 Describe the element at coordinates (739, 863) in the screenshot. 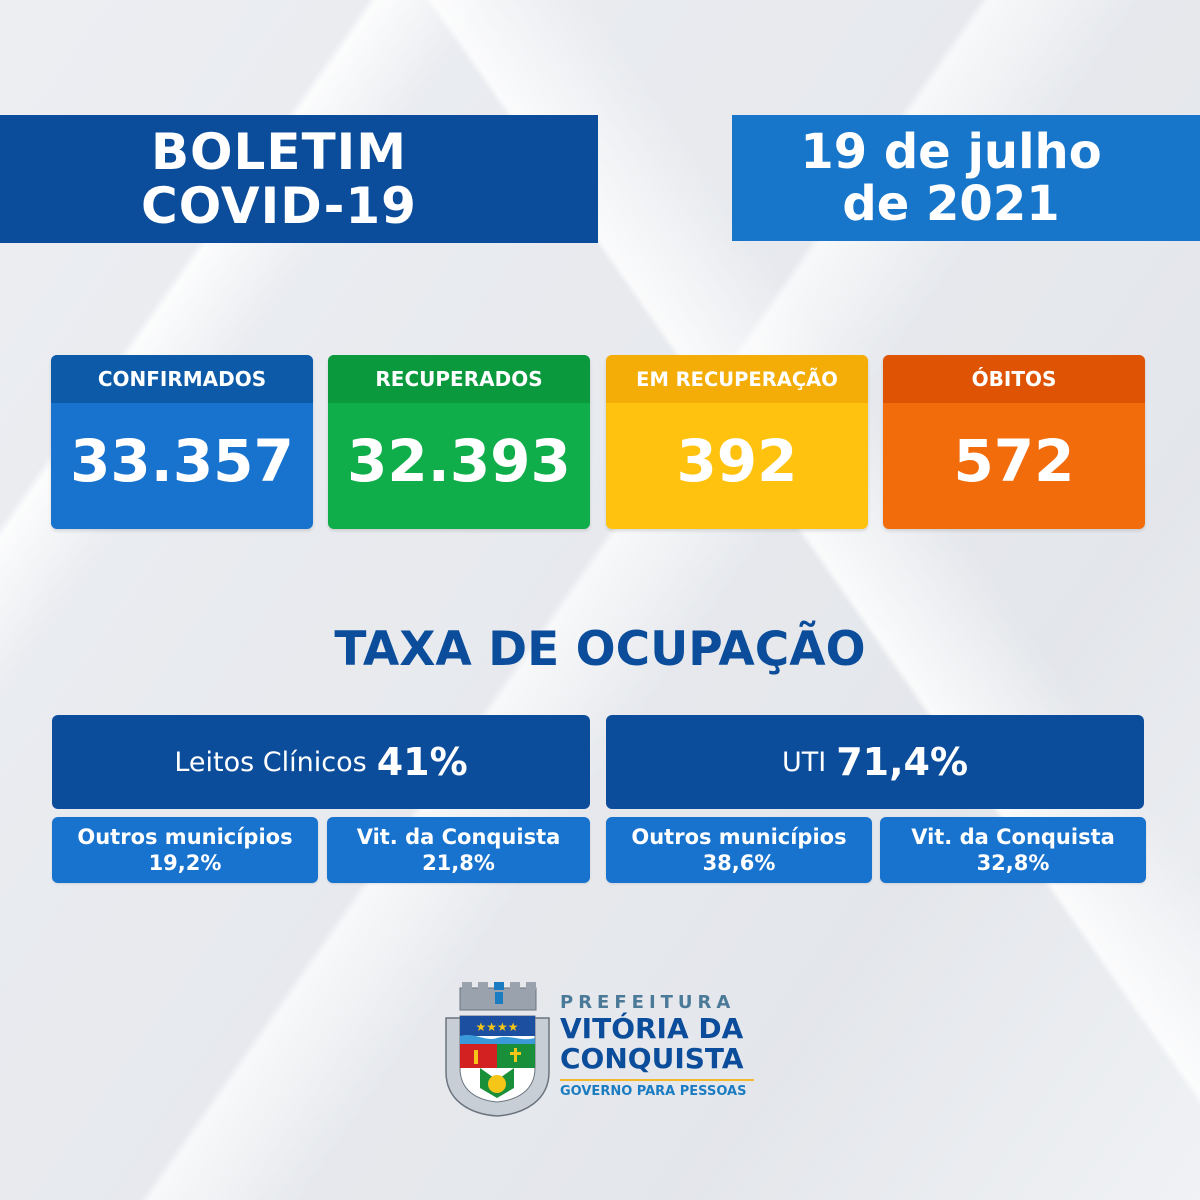

I see `breakdown-value: 38,6%` at that location.